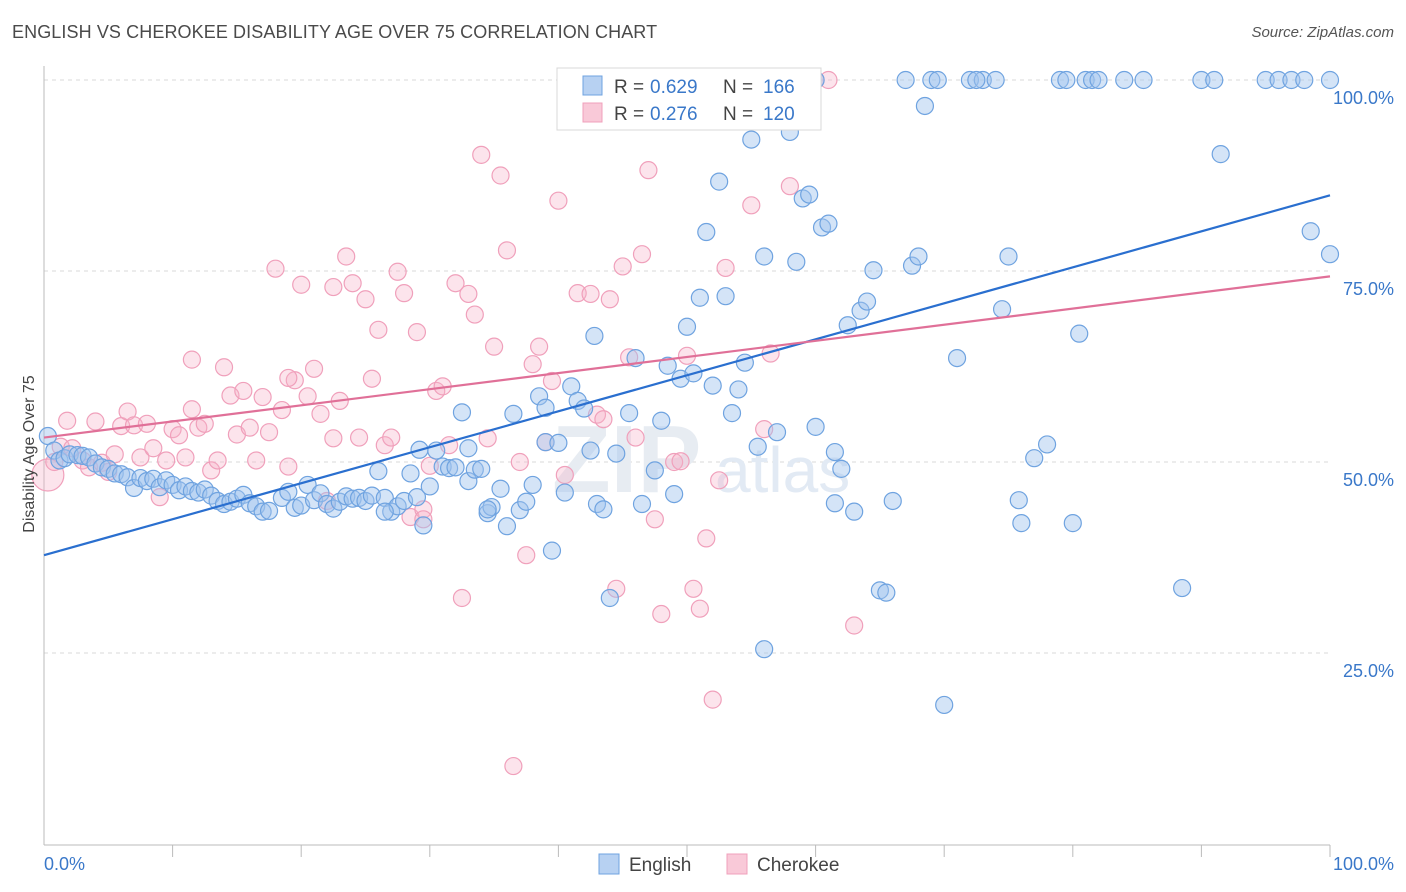  What do you see at coordinates (660, 865) in the screenshot?
I see `legend-english-label: English` at bounding box center [660, 865].